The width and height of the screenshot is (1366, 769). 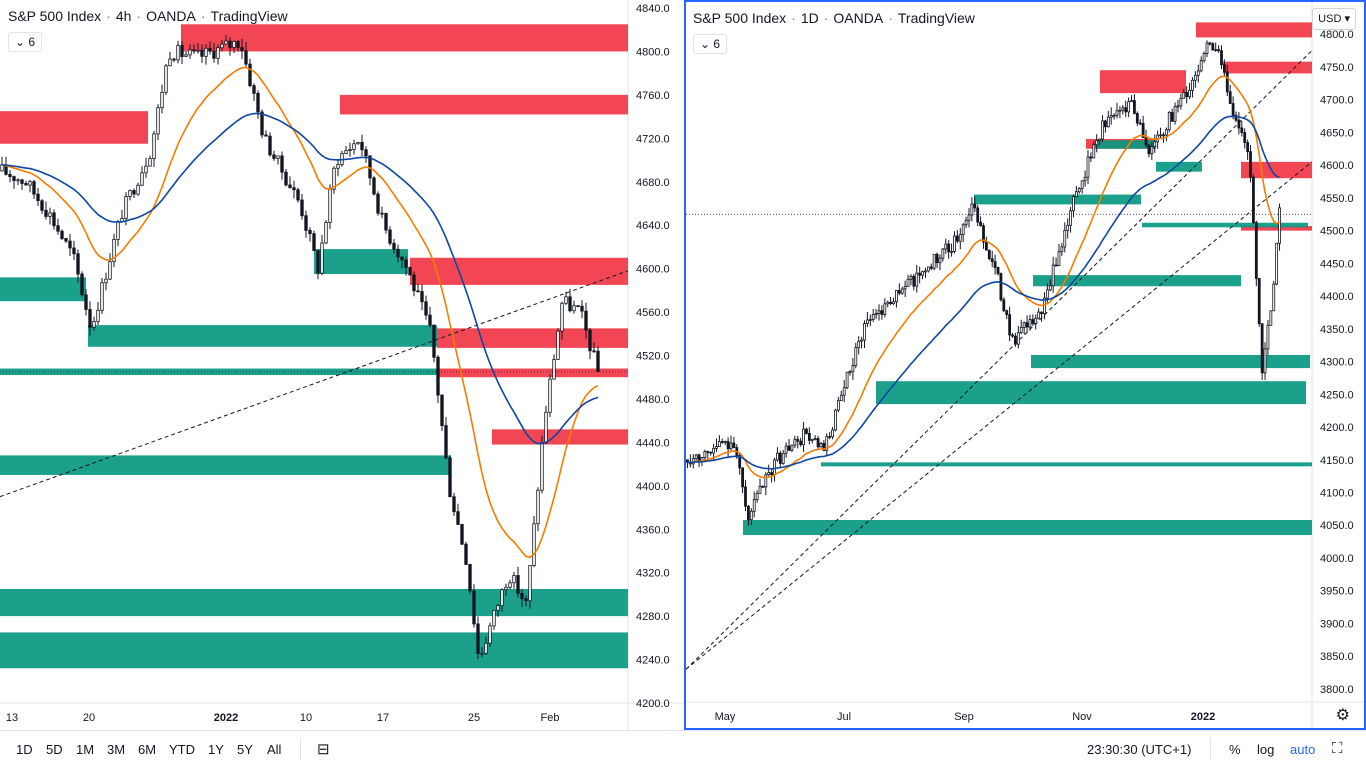 I want to click on time-tick-label: 20, so click(x=89, y=718).